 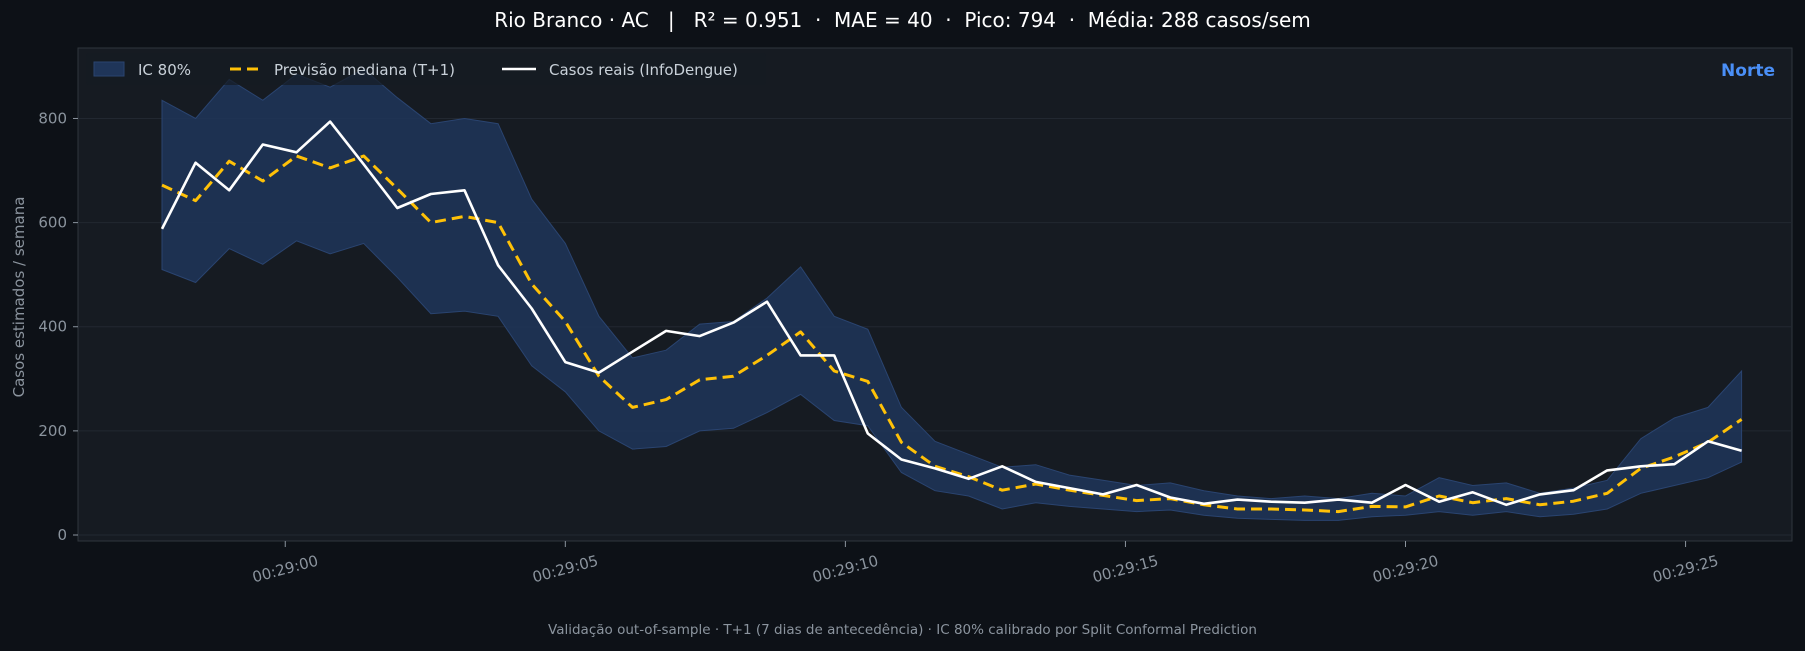 I want to click on y-tick-label: 600, so click(x=52, y=223).